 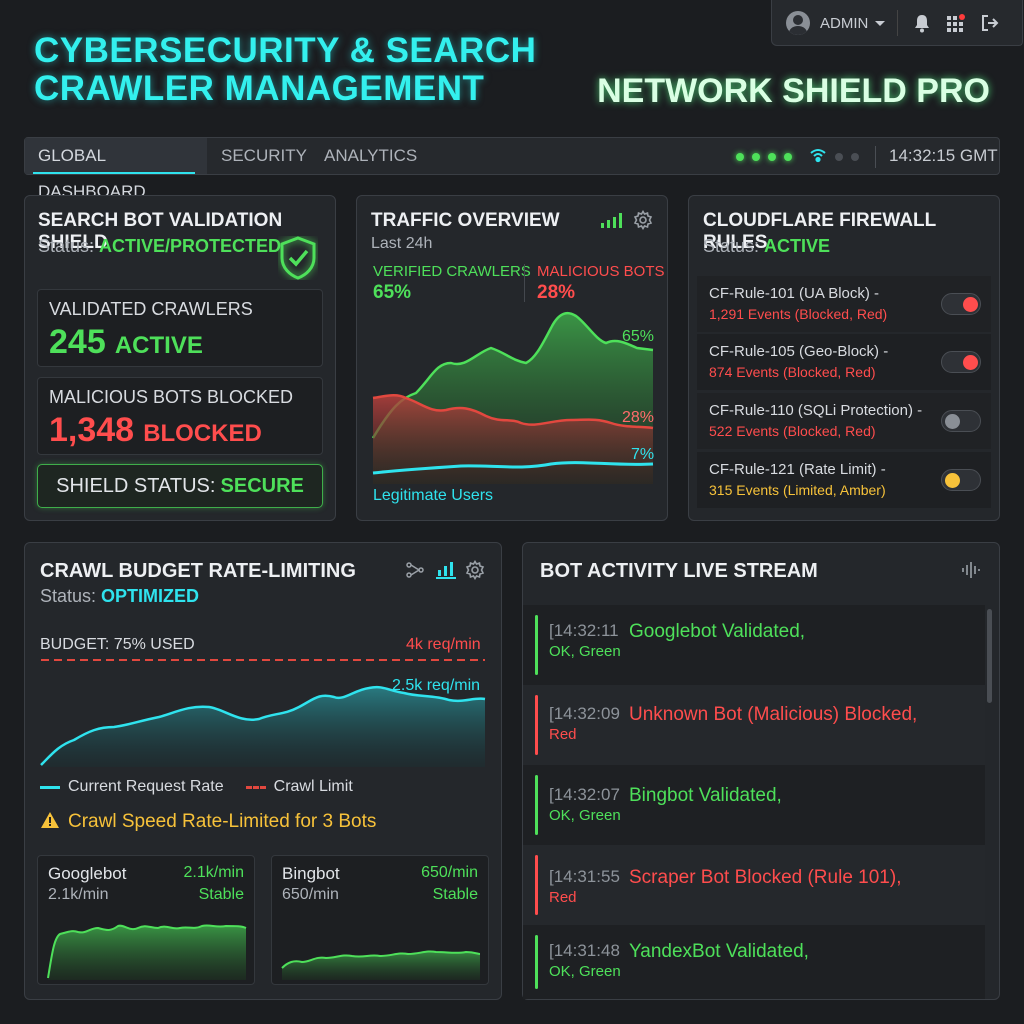 I want to click on stream-event: [14:31:48 YandexBot Validated, OK, Green, so click(x=754, y=962).